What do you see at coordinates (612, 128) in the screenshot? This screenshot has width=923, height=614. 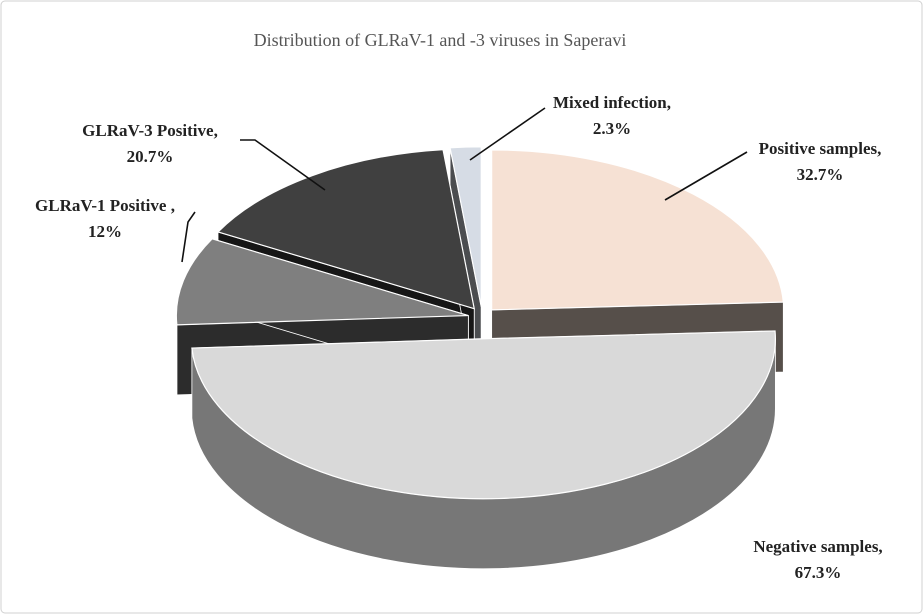 I see `value-label: 2.3%` at bounding box center [612, 128].